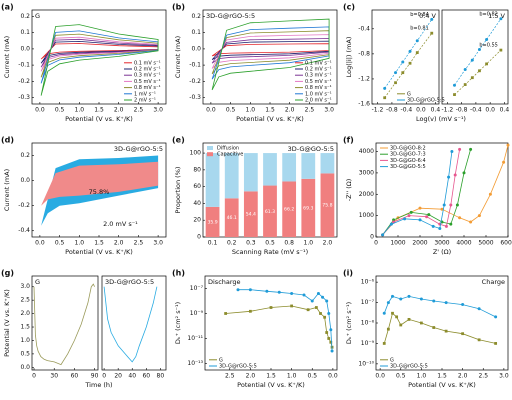  I want to click on fit-annotation: b=0.55, so click(488, 46).